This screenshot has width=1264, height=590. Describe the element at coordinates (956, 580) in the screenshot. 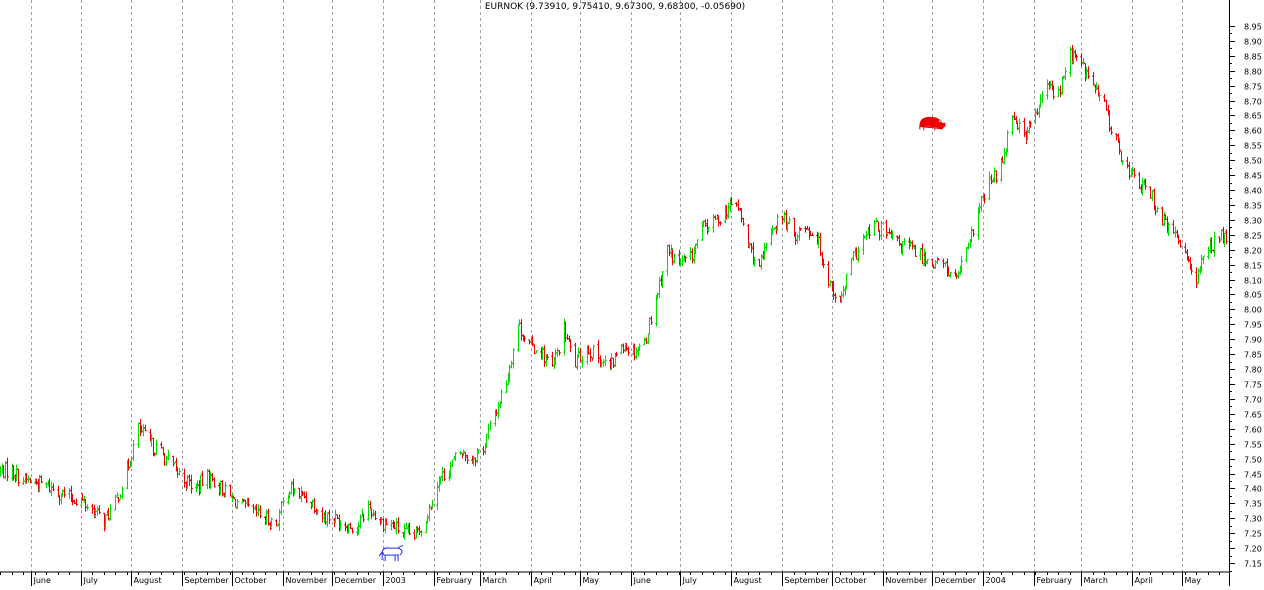

I see `month-label: December` at that location.